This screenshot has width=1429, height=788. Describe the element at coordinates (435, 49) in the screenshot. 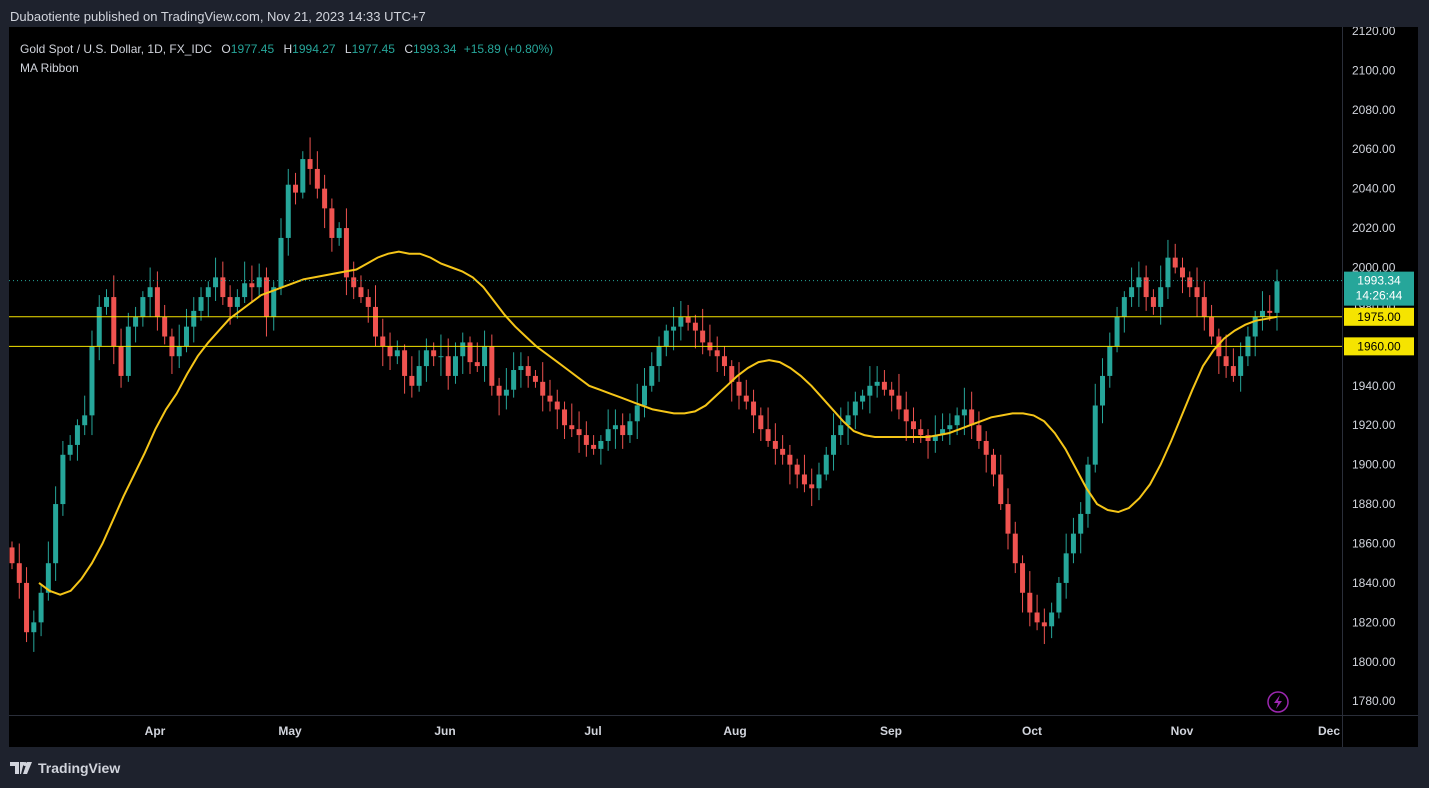

I see `close-value: 1993.34` at that location.